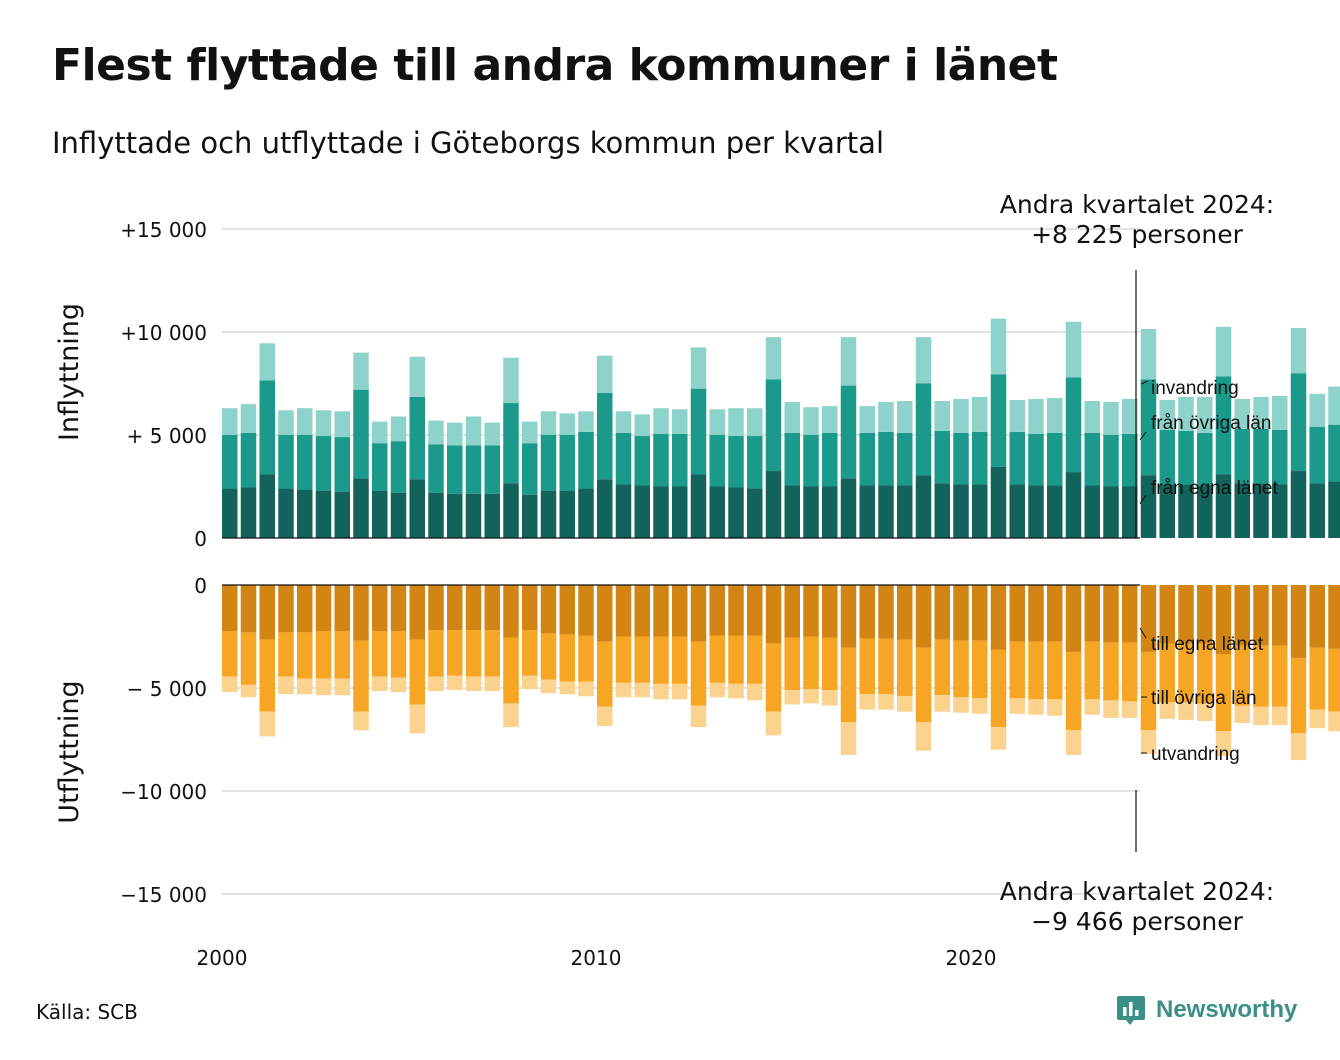  I want to click on annotation-top-line1: Andra kvartalet 2024:, so click(1137, 204).